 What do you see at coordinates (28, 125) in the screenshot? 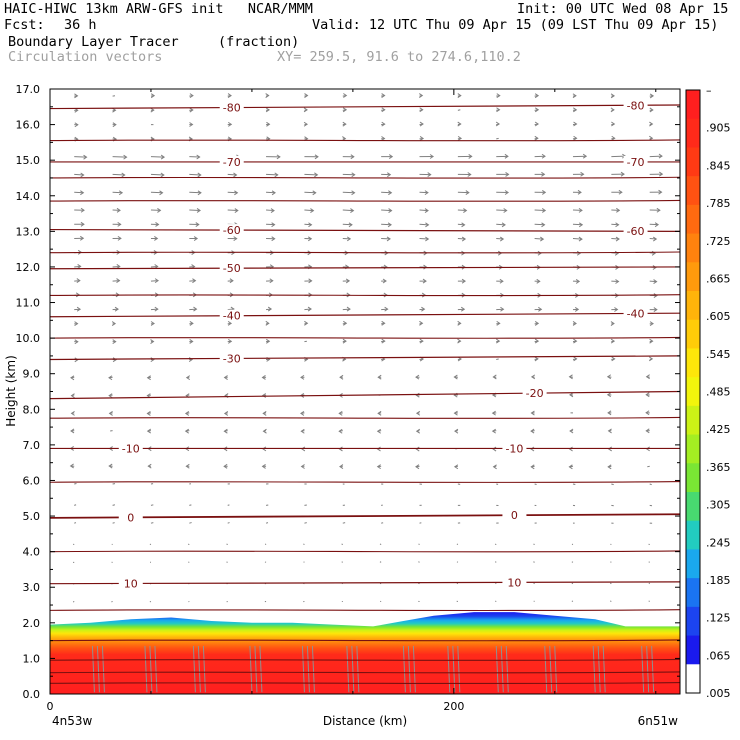
I see `y-tick-label: 16.0` at bounding box center [28, 125].